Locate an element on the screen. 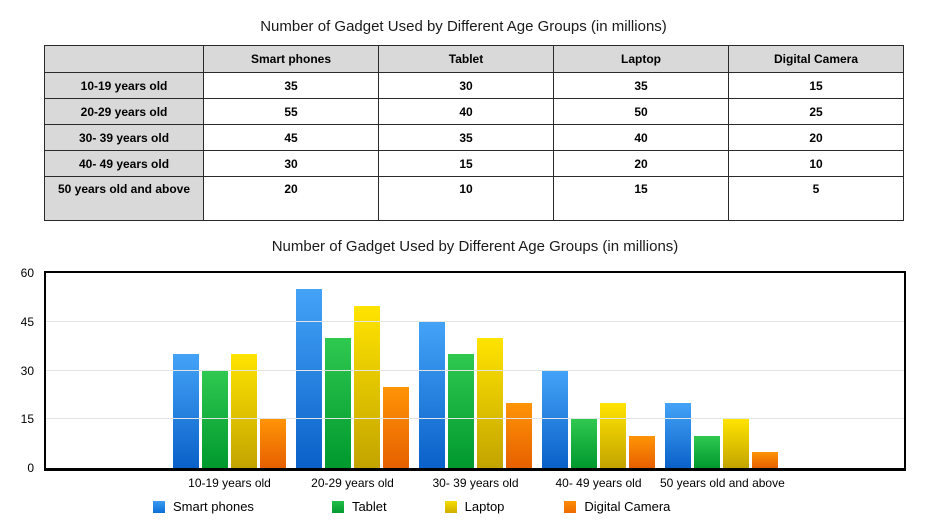  table-row: 50 years old and above 20 10 15 5 is located at coordinates (474, 198).